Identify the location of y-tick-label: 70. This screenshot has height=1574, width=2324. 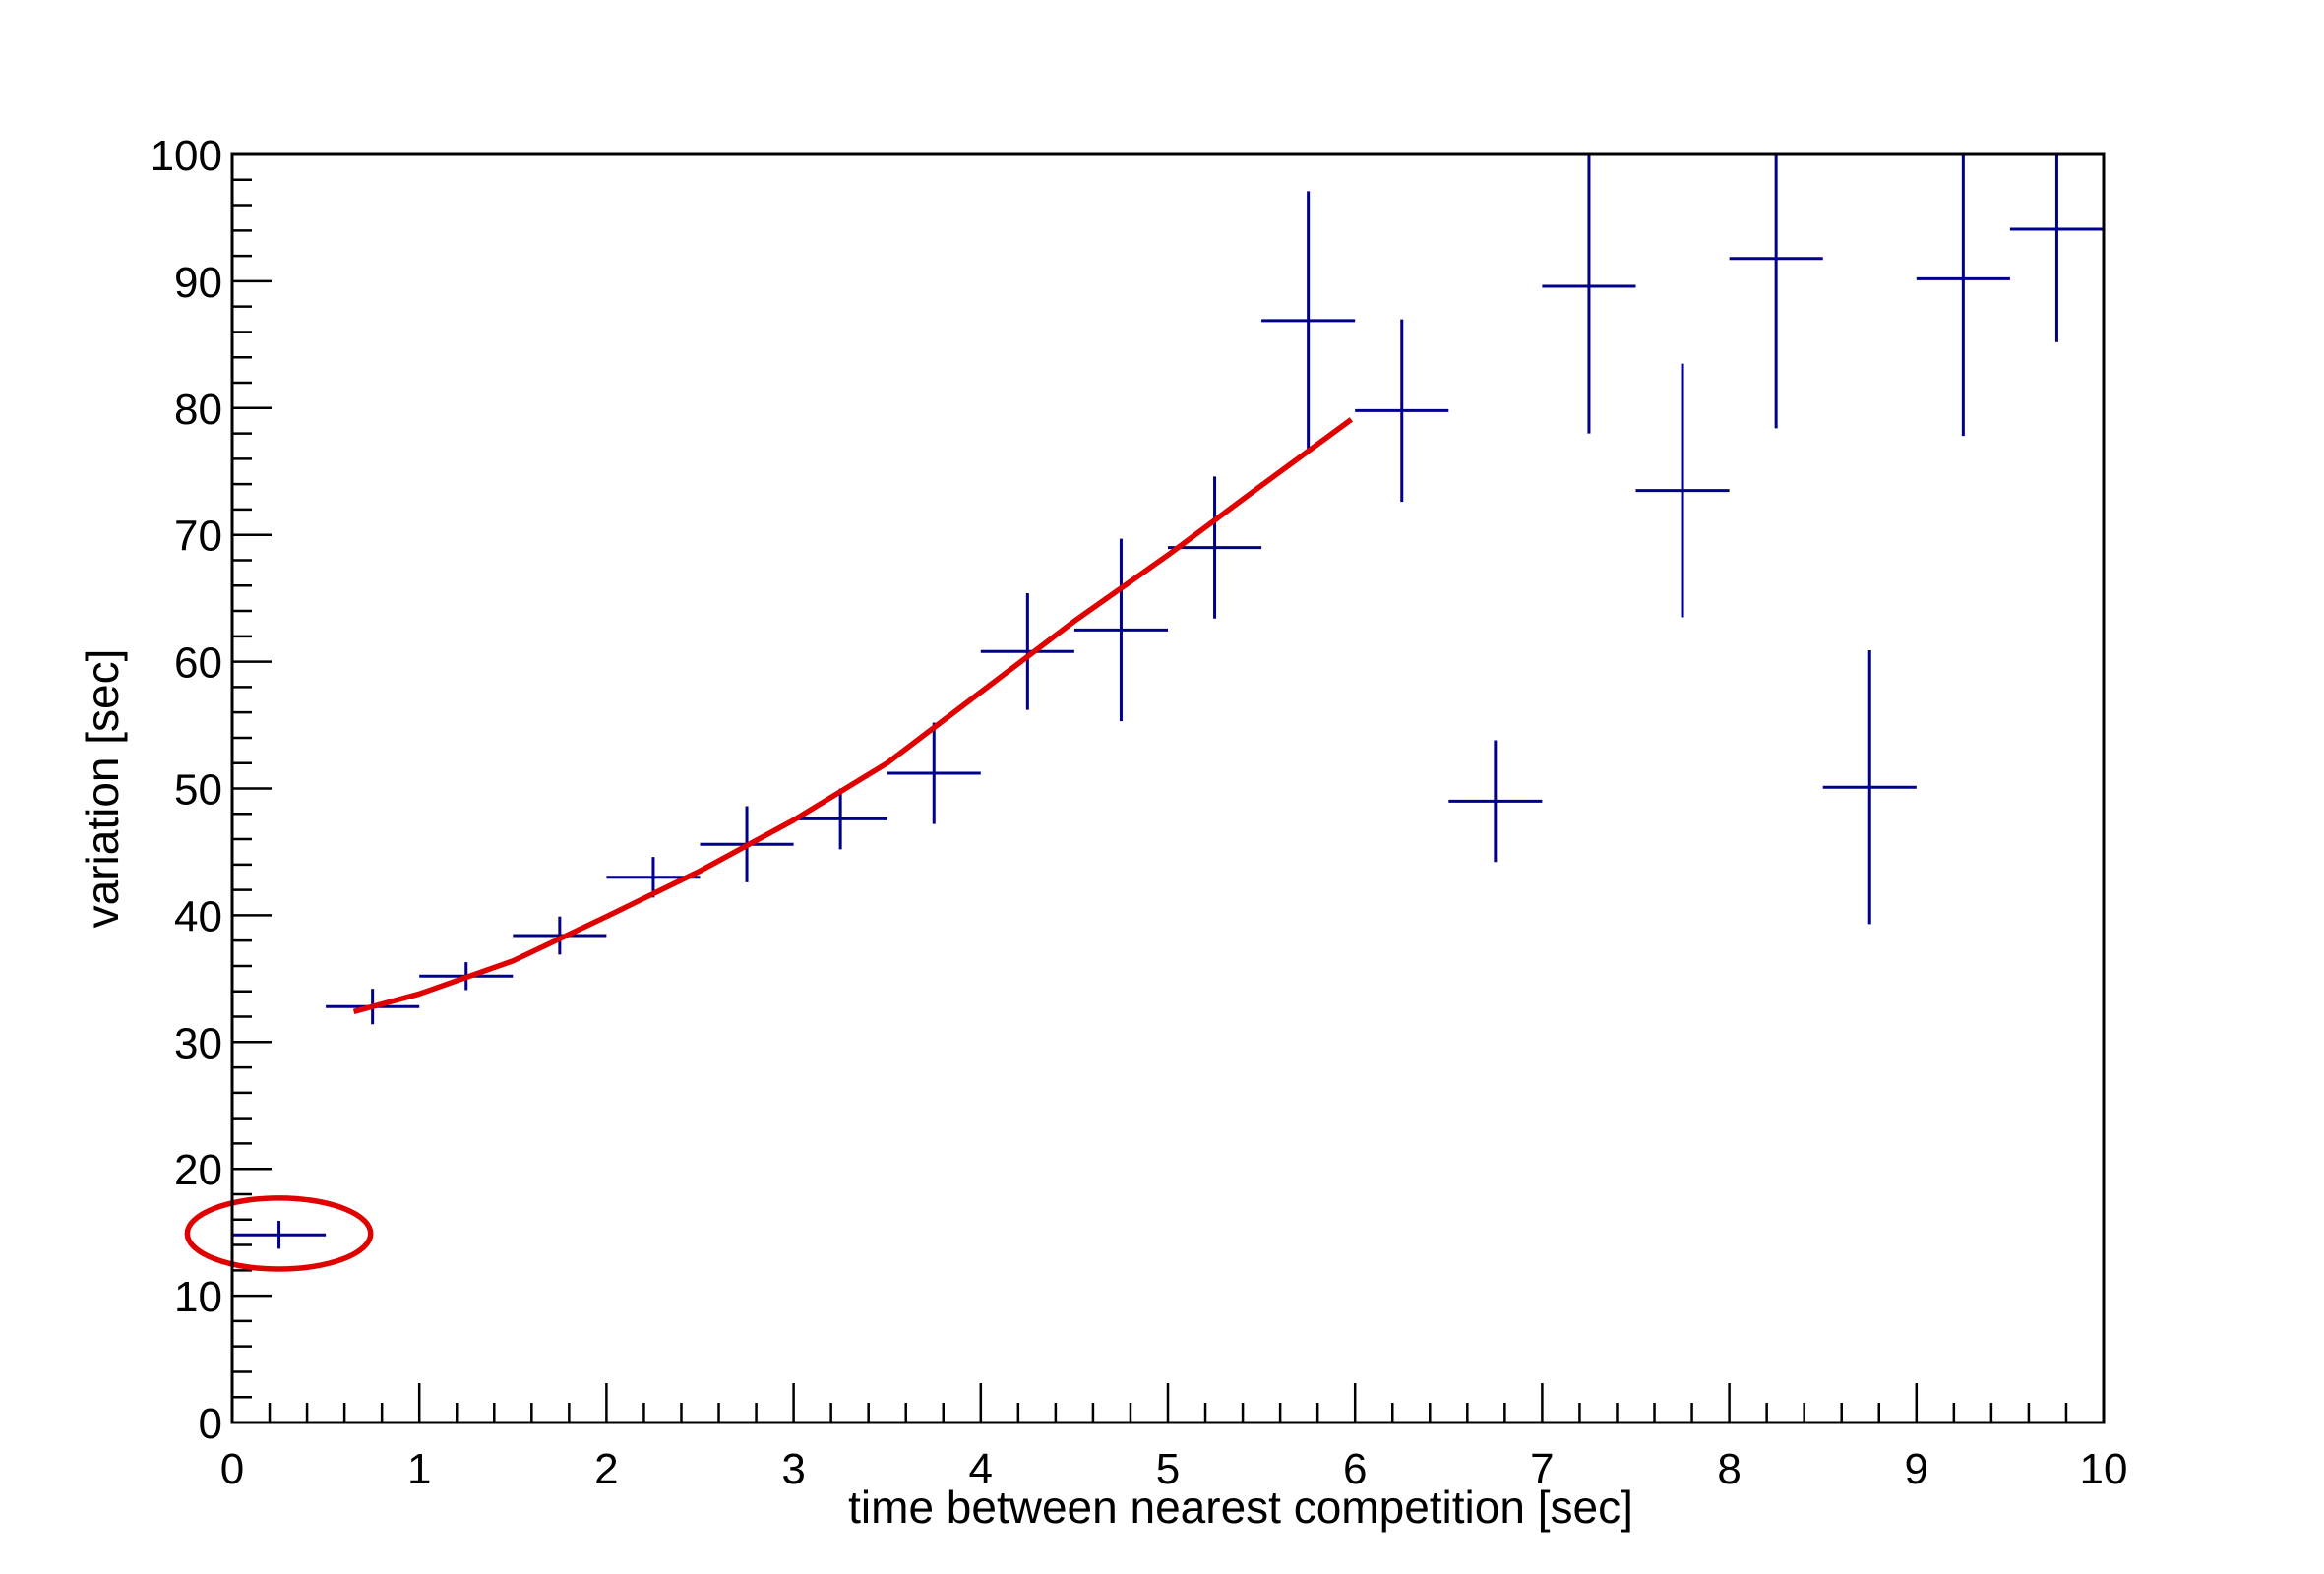
(198, 537).